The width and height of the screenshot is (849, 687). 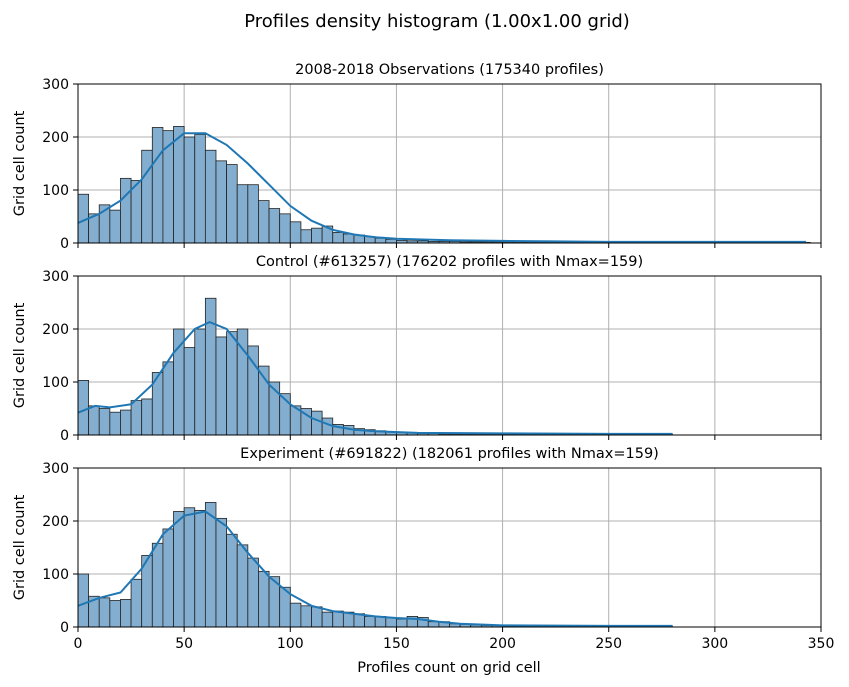 What do you see at coordinates (608, 644) in the screenshot?
I see `x-tick-label: 250` at bounding box center [608, 644].